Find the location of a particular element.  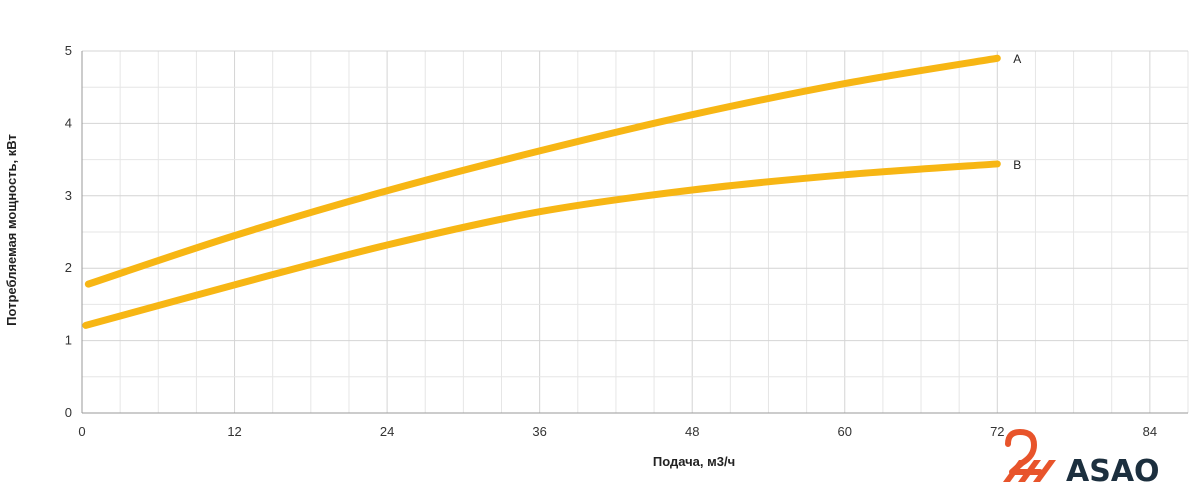

logo-mark is located at coordinates (1029, 455).